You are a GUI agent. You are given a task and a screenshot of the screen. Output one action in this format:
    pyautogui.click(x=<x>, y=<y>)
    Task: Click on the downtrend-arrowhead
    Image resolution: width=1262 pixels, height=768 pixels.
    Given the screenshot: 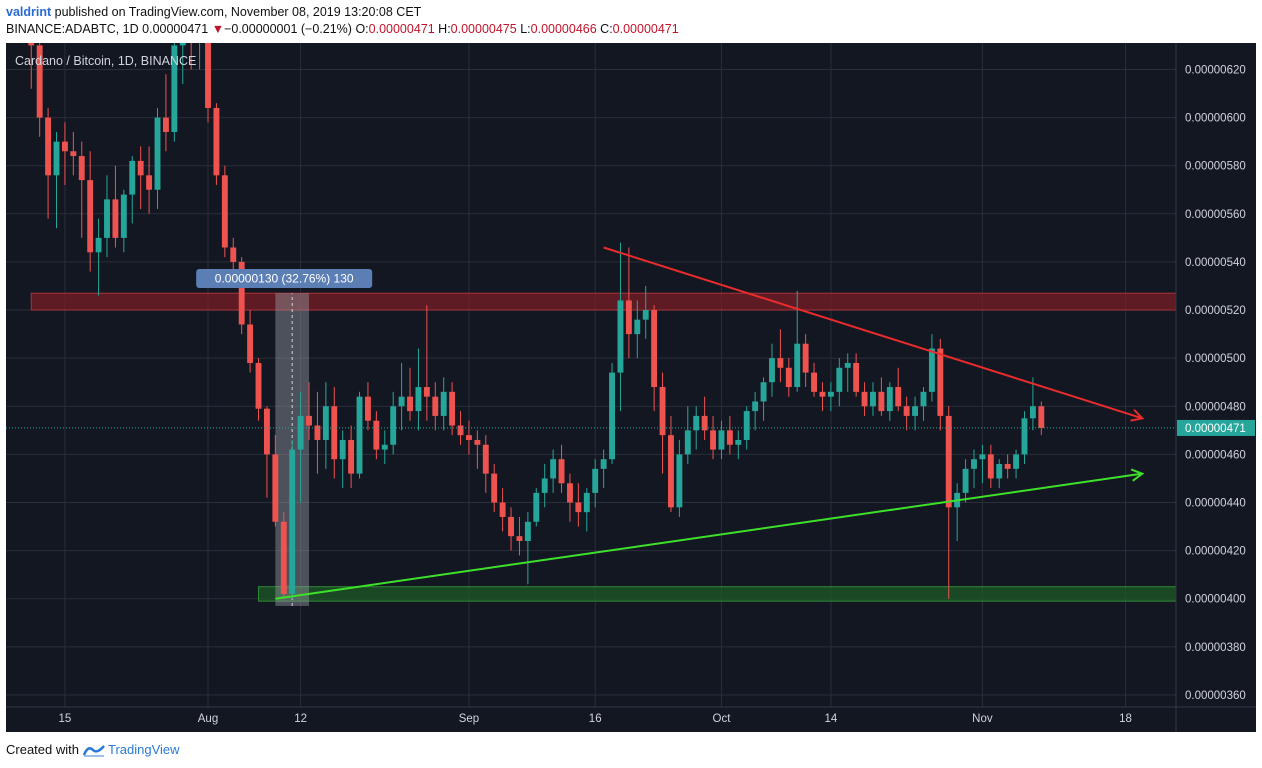 What is the action you would take?
    pyautogui.click(x=1137, y=415)
    